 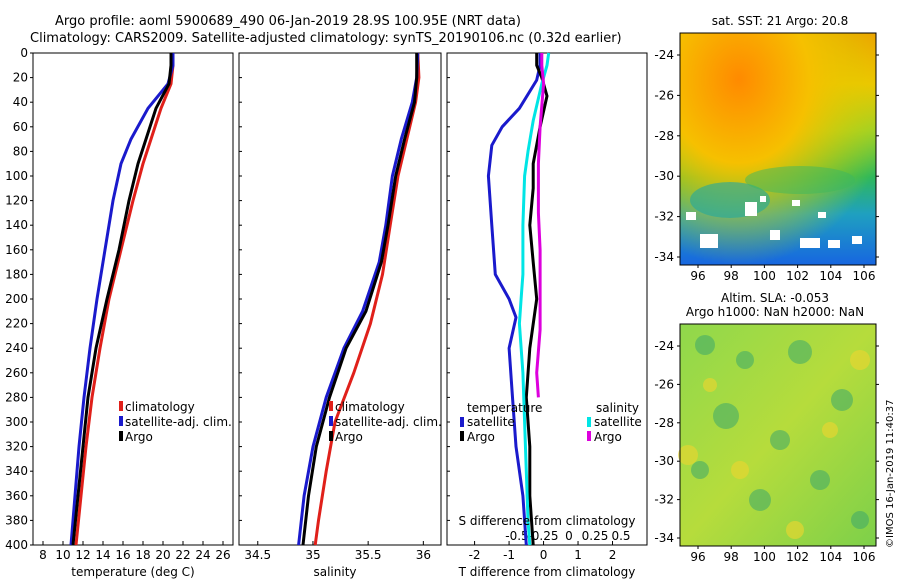 I want to click on sla-map-axes: -24 -26 -28 -30 -32 -34 96 98 100 102 104 106, so click(x=766, y=451).